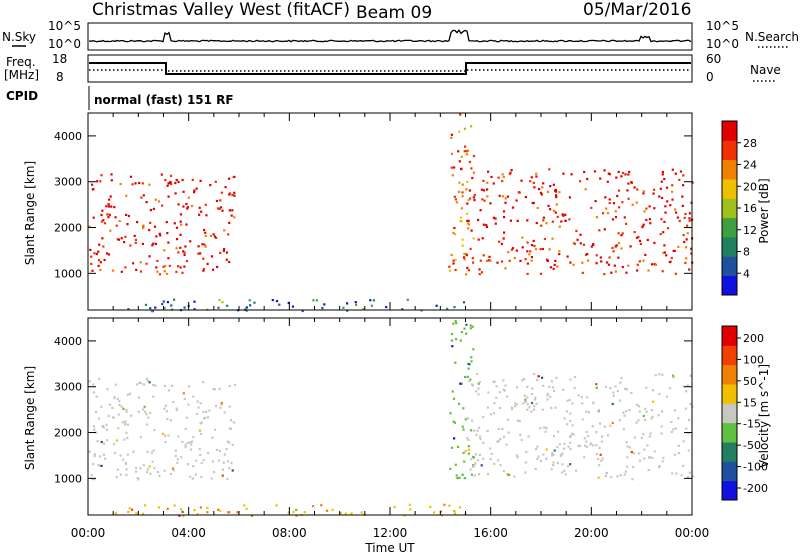  Describe the element at coordinates (750, 208) in the screenshot. I see `colorbar-tick-label: 16` at that location.